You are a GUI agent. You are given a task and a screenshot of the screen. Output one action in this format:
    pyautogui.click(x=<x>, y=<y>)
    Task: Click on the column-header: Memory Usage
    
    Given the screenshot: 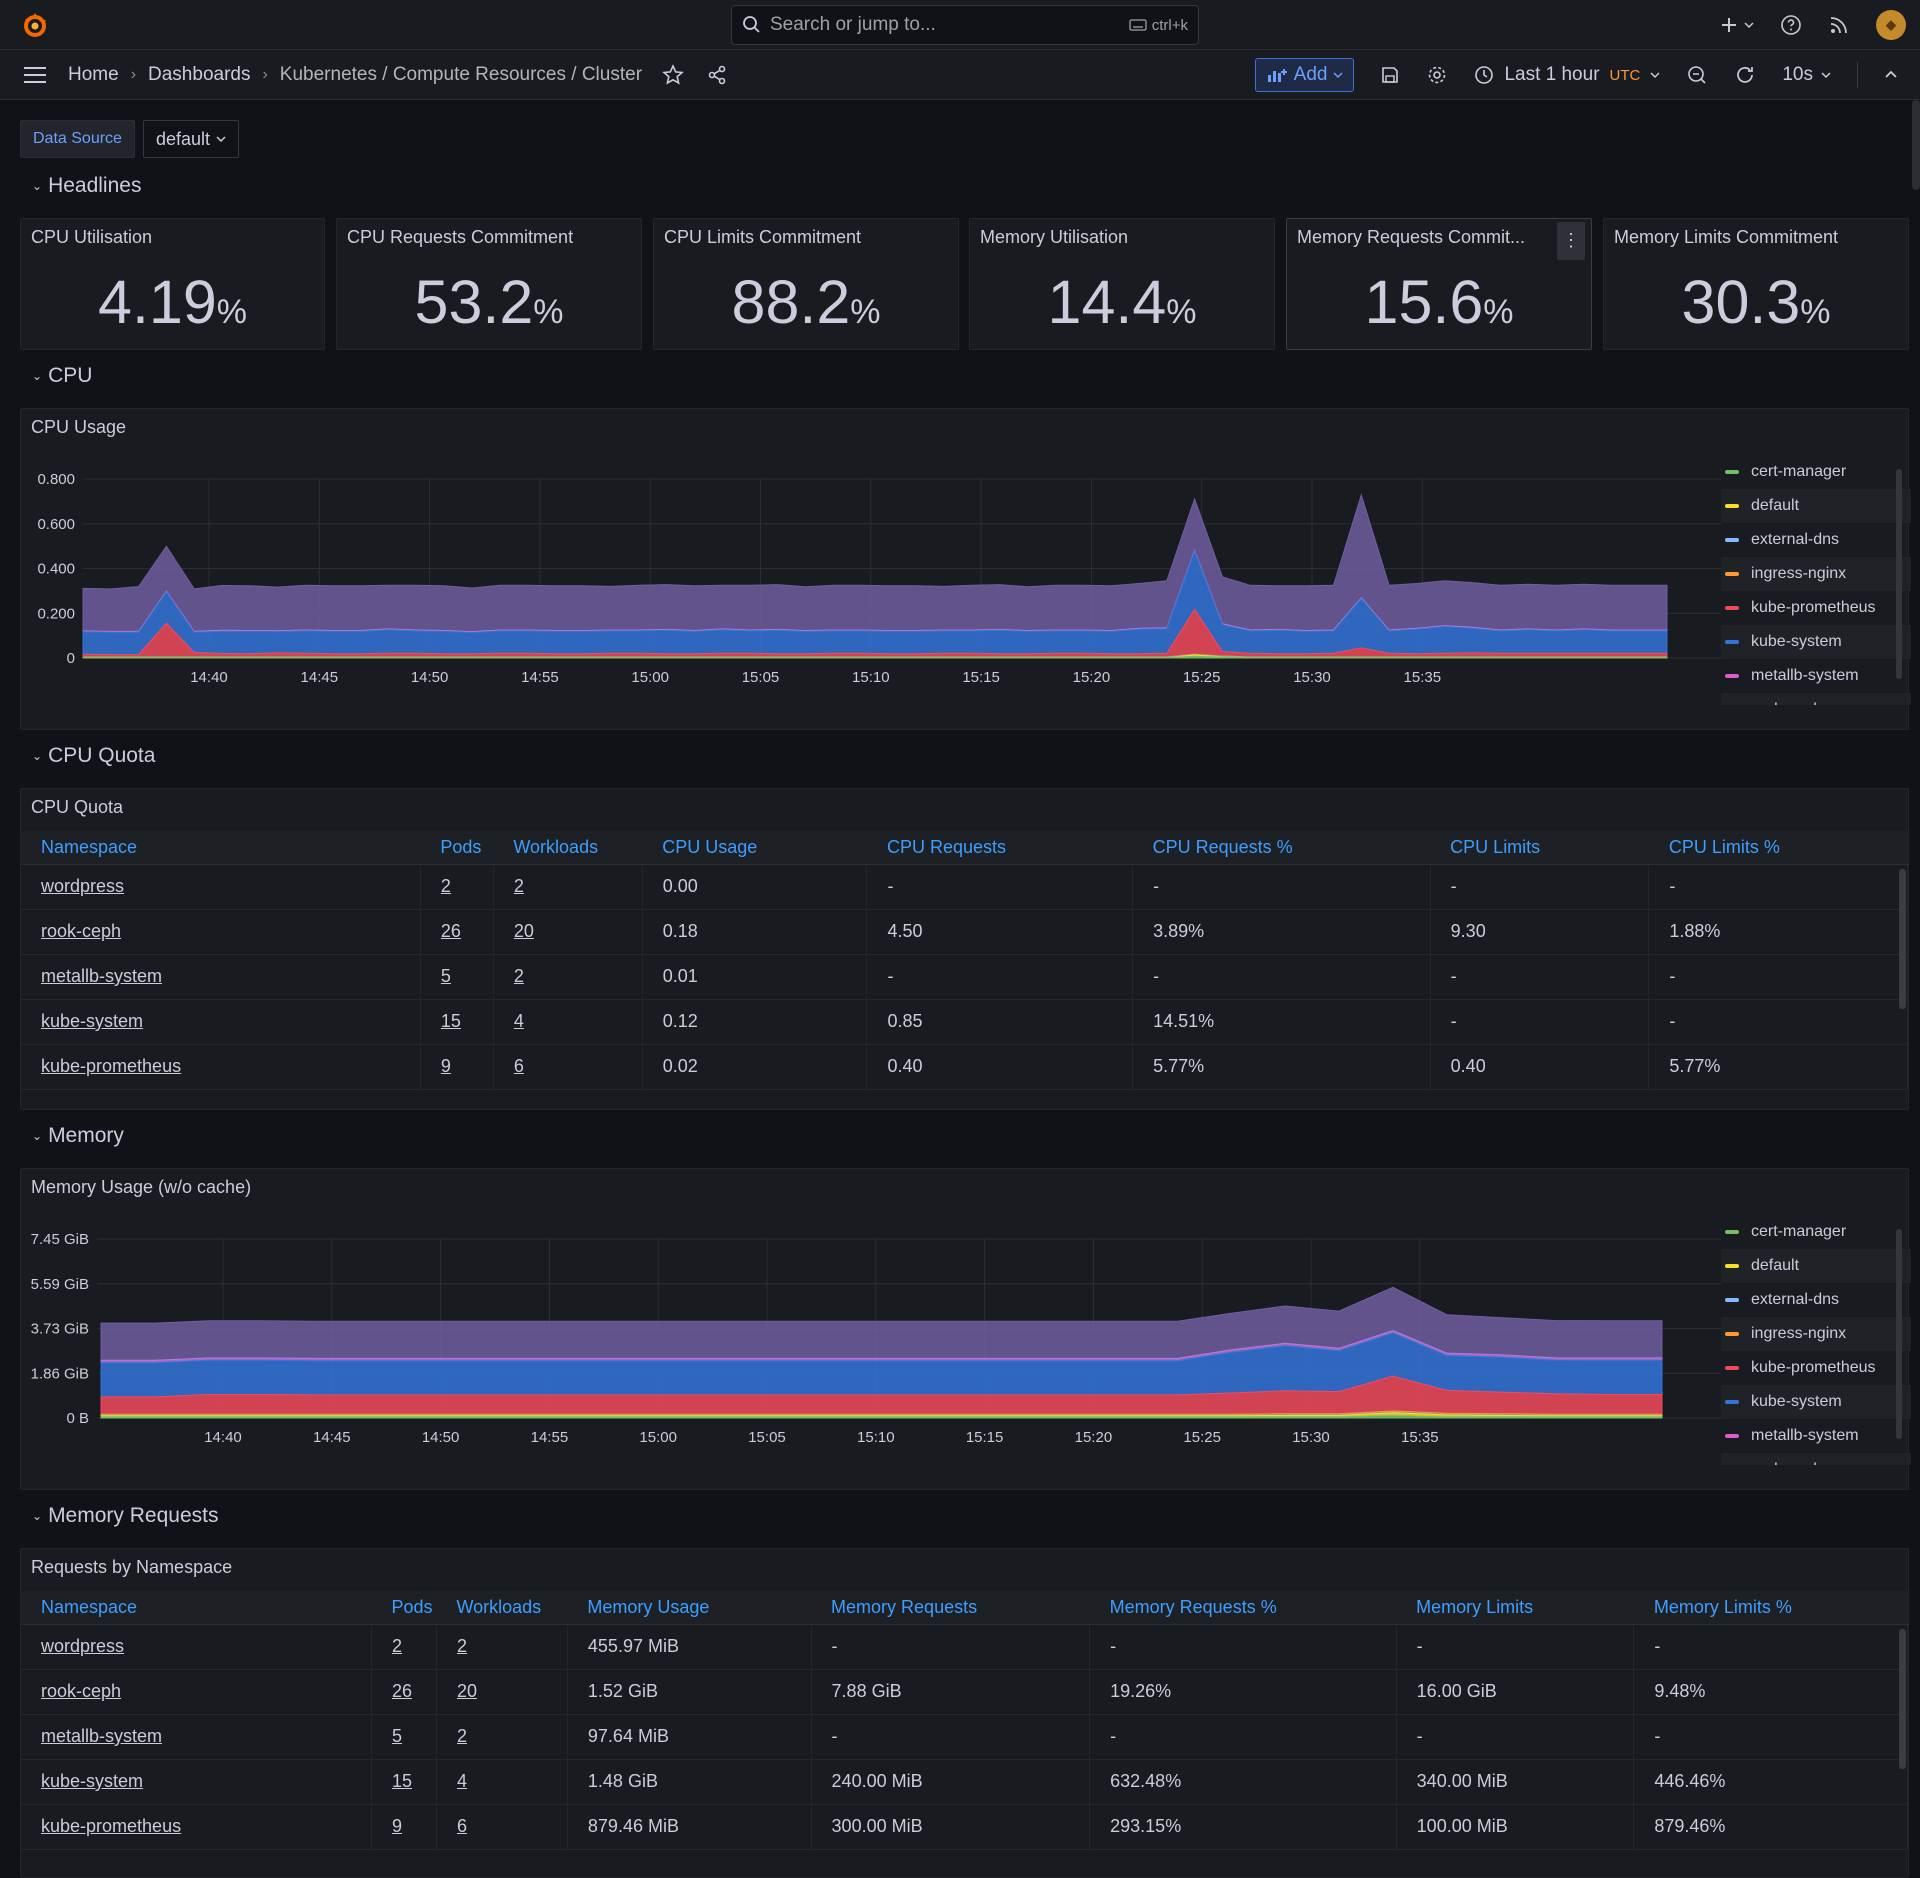 What is the action you would take?
    pyautogui.click(x=689, y=1608)
    